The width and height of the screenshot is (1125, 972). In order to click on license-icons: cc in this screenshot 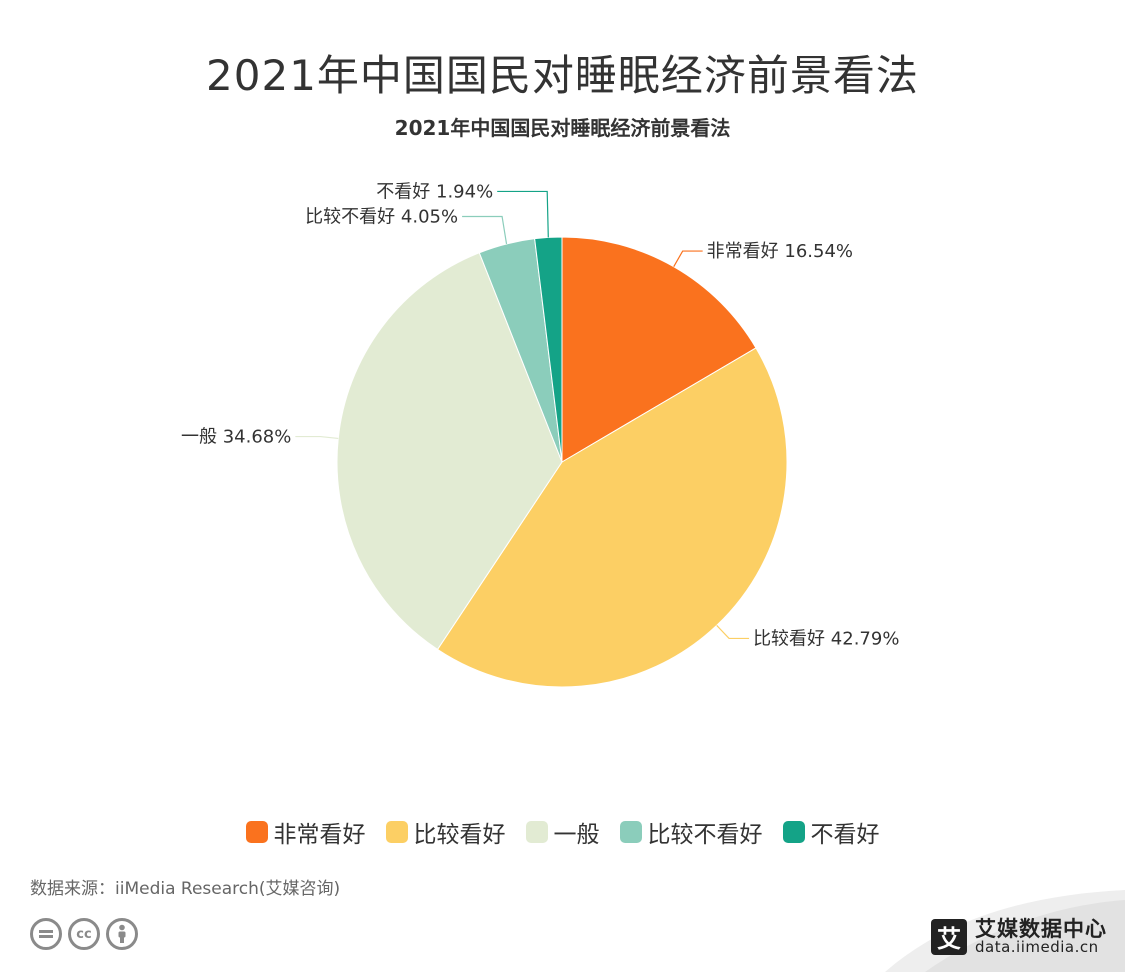, I will do `click(84, 934)`.